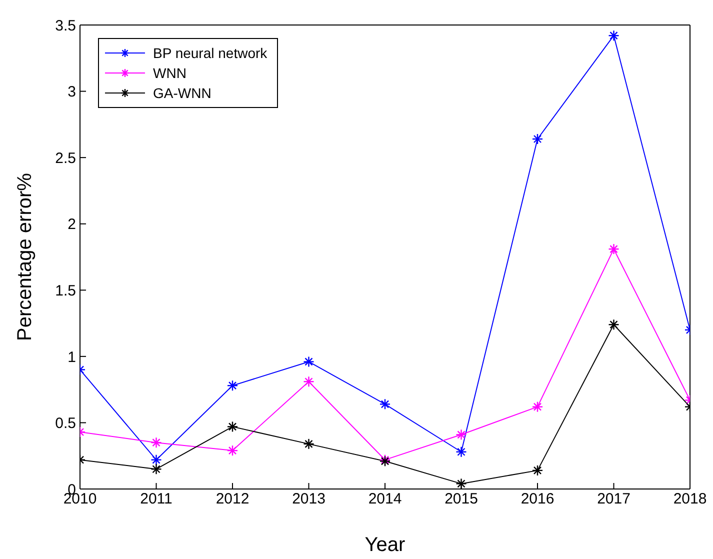 Image resolution: width=713 pixels, height=559 pixels. What do you see at coordinates (385, 499) in the screenshot?
I see `x-tick-label: 2014` at bounding box center [385, 499].